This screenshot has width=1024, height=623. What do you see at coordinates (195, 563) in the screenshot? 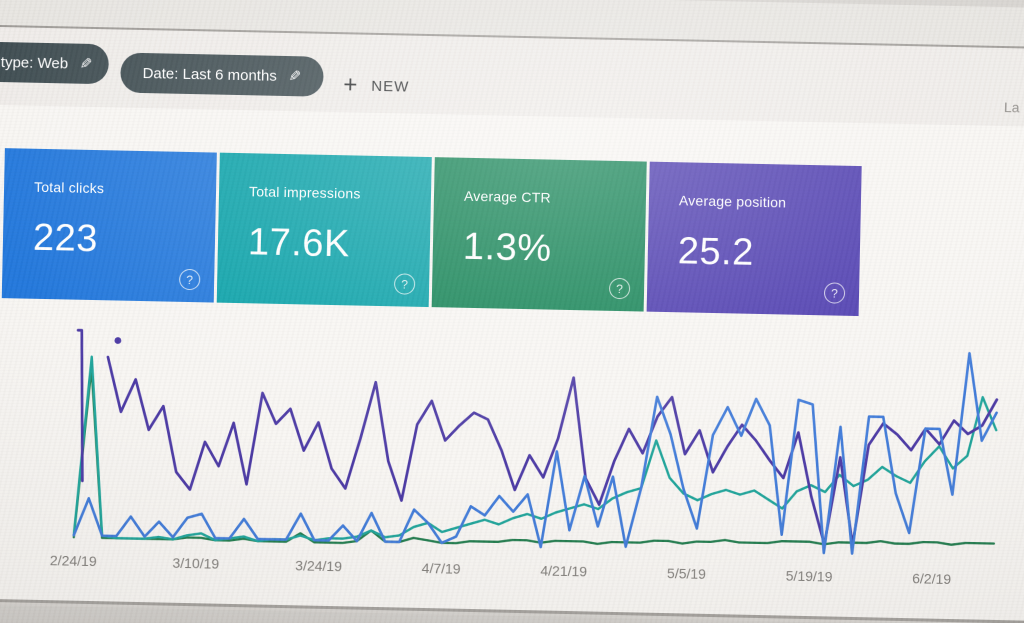
I see `x-tick-label: 3/10/19` at bounding box center [195, 563].